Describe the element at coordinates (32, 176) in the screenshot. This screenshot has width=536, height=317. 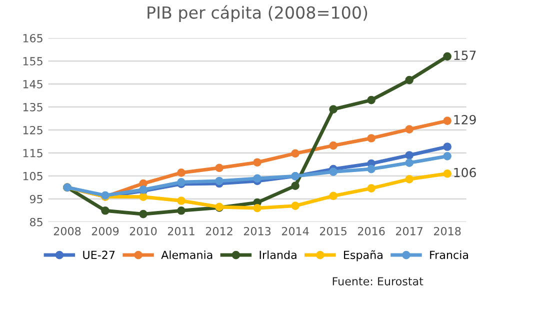
I see `y-tick-label: 105` at that location.